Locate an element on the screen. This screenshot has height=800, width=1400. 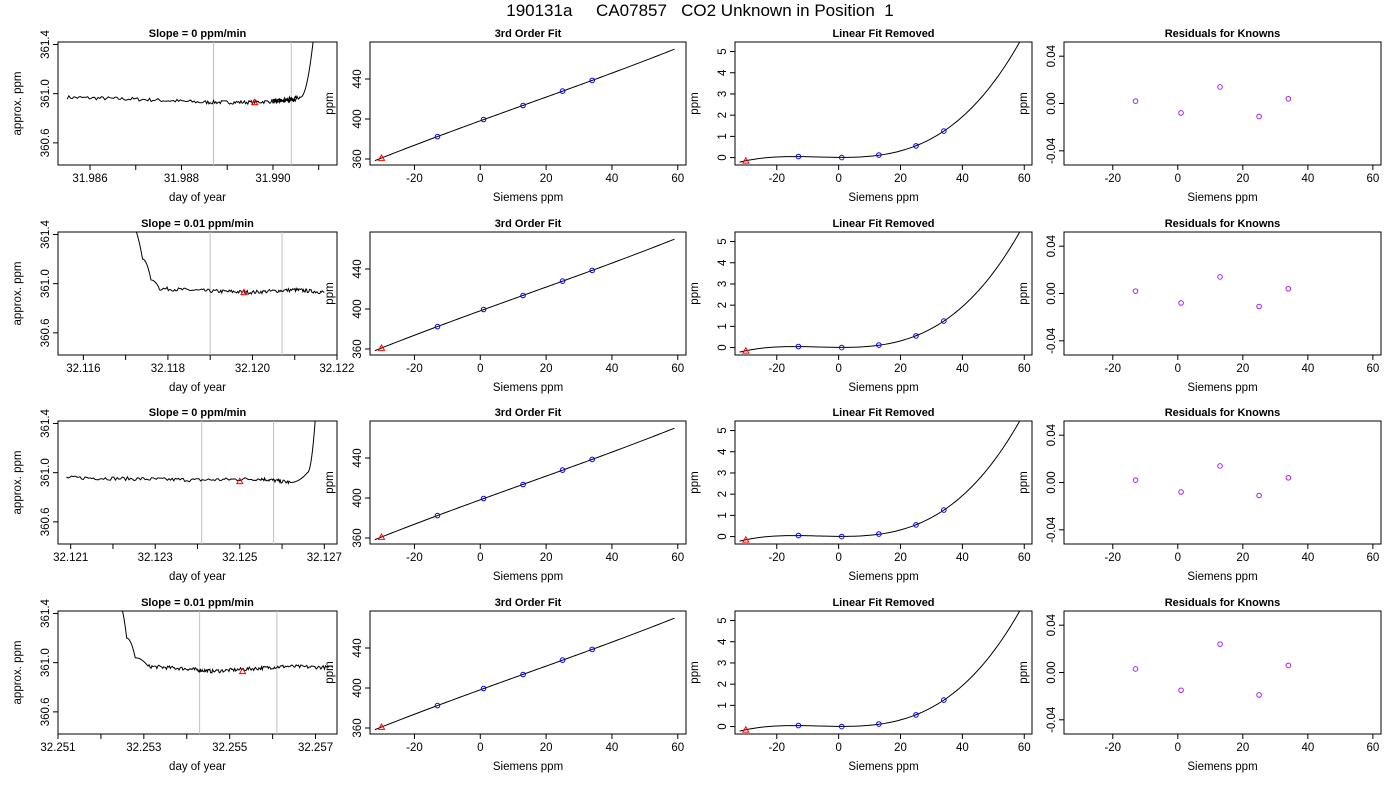
y-tick-label: 400 is located at coordinates (358, 497).